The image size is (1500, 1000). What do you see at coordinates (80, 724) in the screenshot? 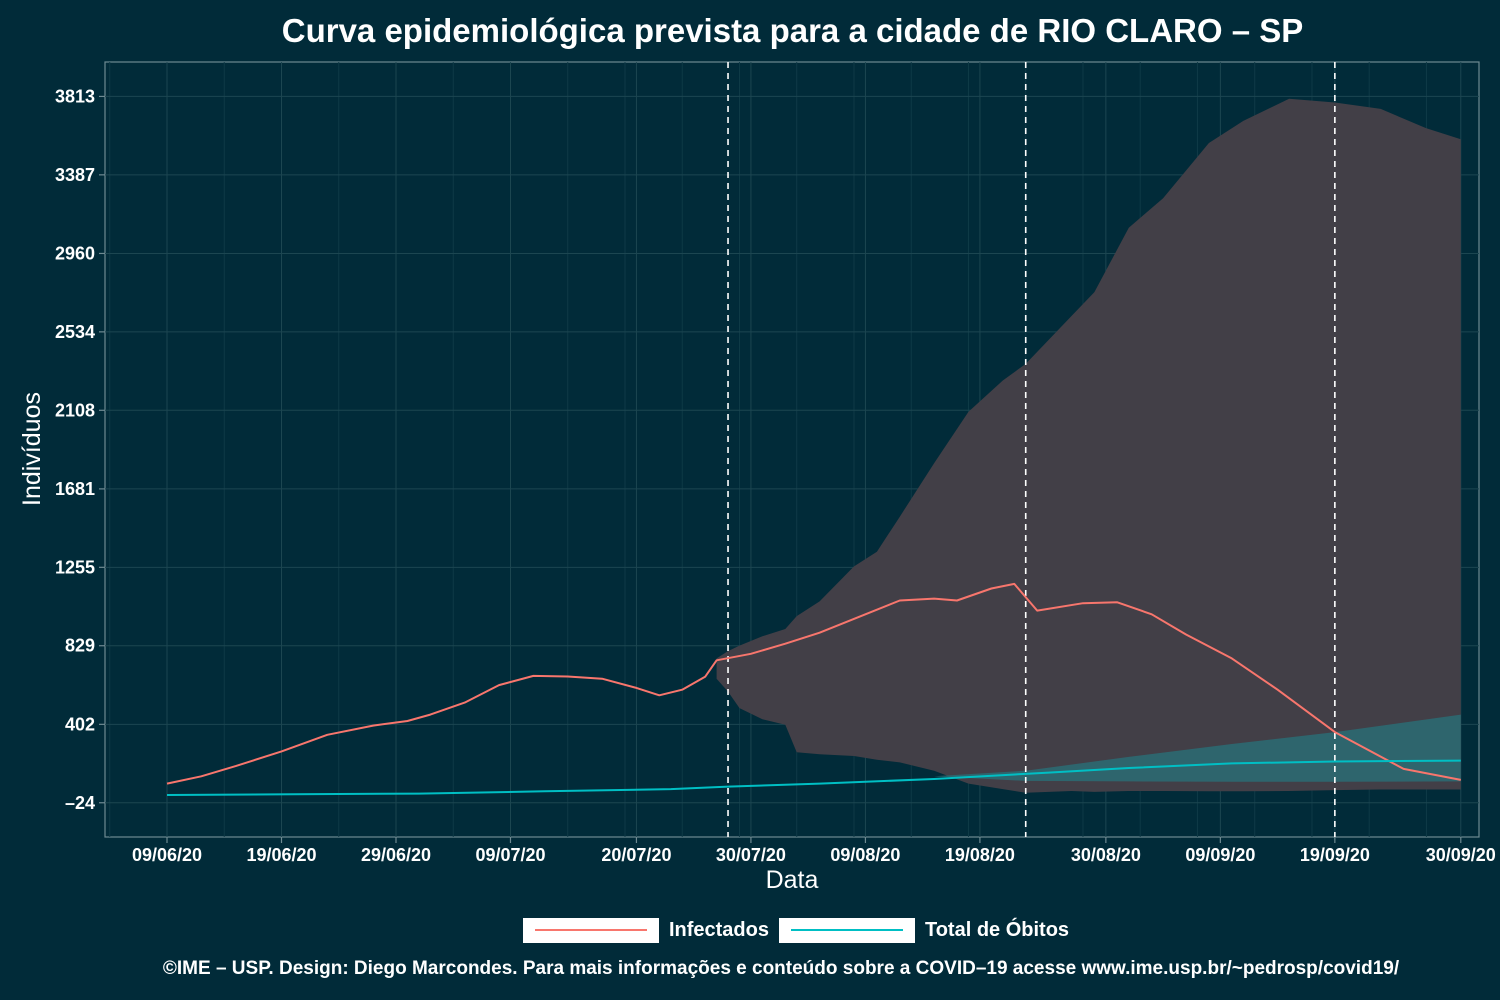
I see `y-tick-label: 402` at bounding box center [80, 724].